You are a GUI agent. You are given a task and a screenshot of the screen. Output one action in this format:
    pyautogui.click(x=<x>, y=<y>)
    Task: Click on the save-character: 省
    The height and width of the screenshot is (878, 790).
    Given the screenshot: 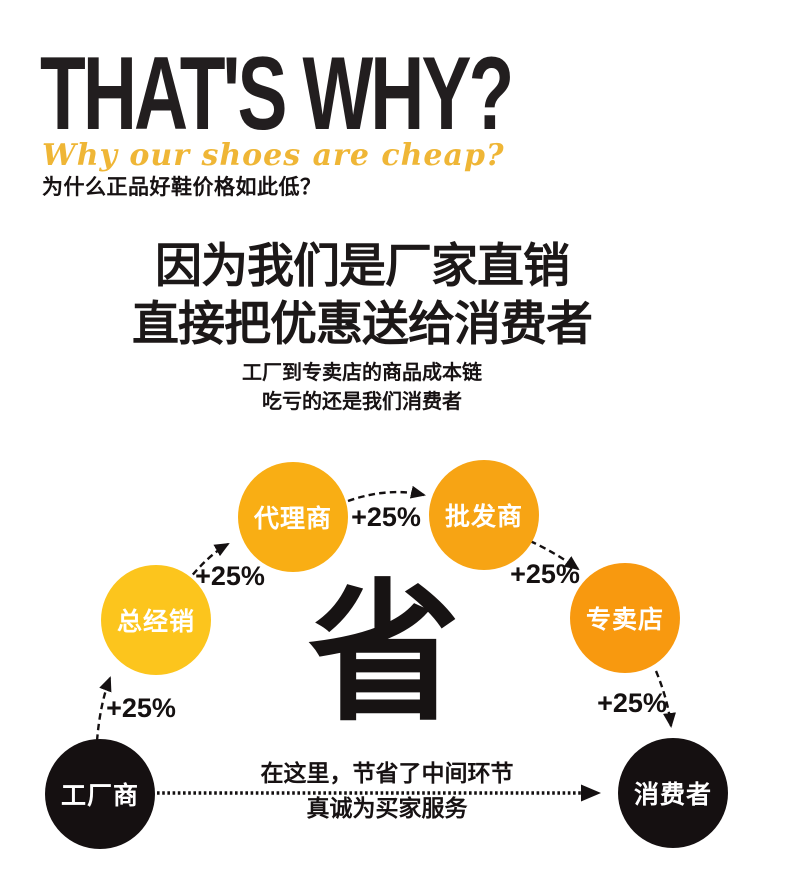 What is the action you would take?
    pyautogui.click(x=384, y=654)
    